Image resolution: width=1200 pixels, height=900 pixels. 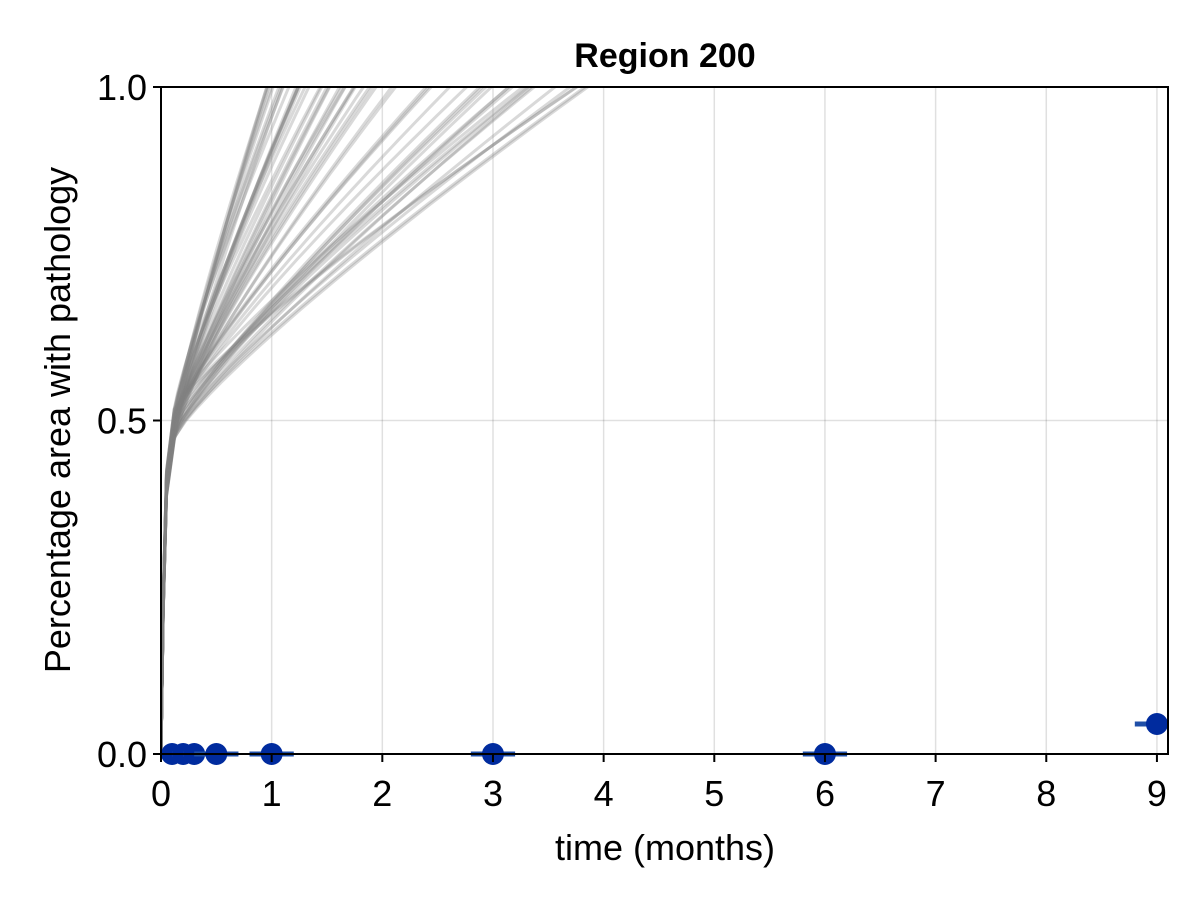 What do you see at coordinates (1046, 793) in the screenshot?
I see `x-tick-label: 8` at bounding box center [1046, 793].